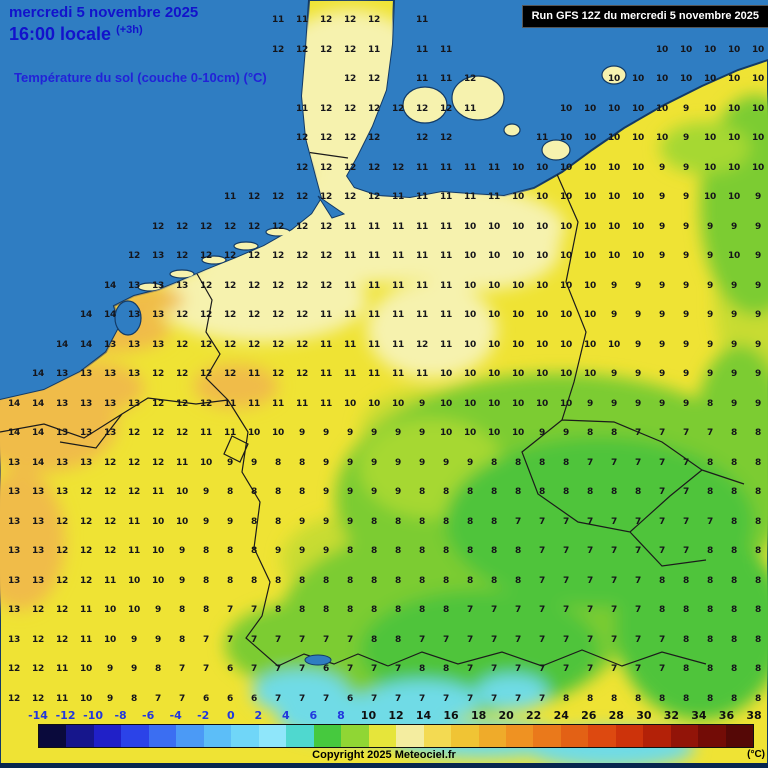 Image resolution: width=768 pixels, height=768 pixels. What do you see at coordinates (129, 29) in the screenshot?
I see `time-offset: (+3h)` at bounding box center [129, 29].